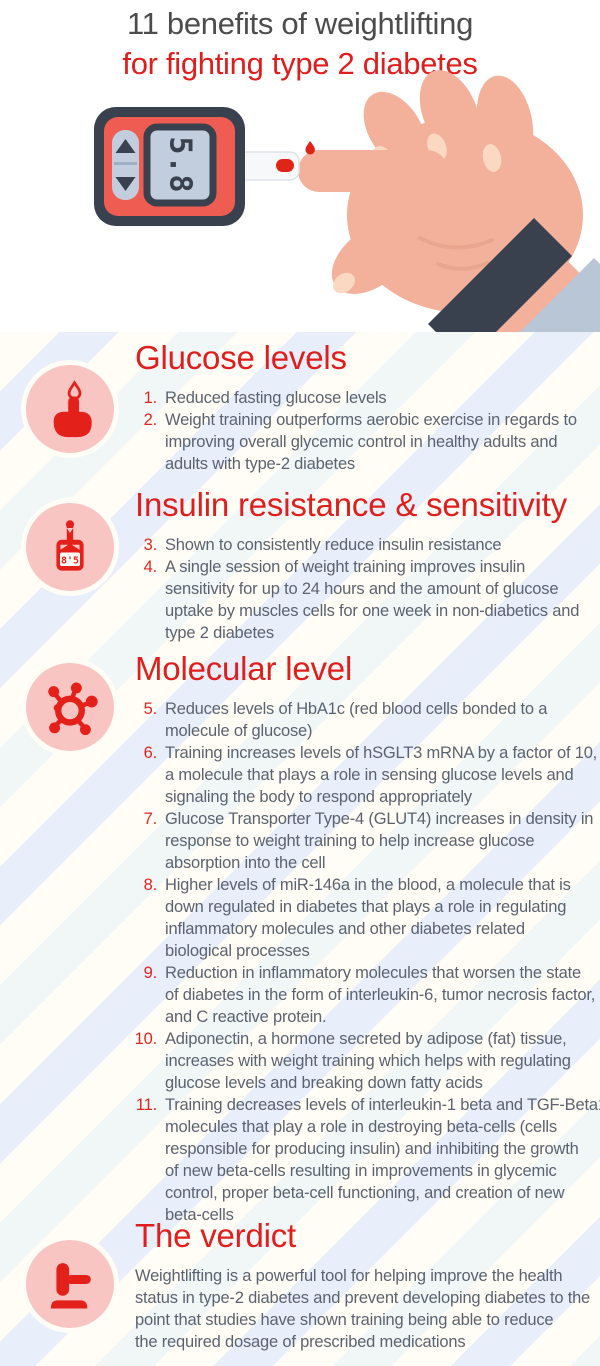 The image size is (600, 1366). Describe the element at coordinates (244, 668) in the screenshot. I see `section-heading: Molecular level` at that location.